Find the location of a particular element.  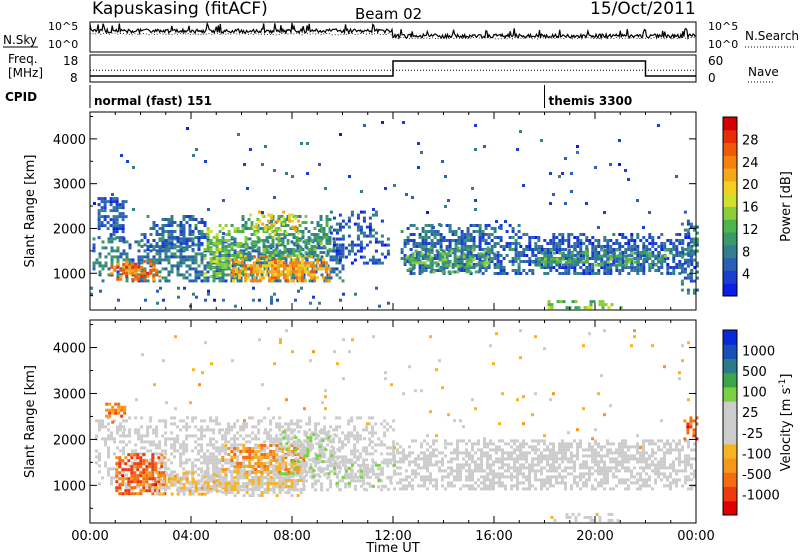

noise-search-line is located at coordinates (393, 36).